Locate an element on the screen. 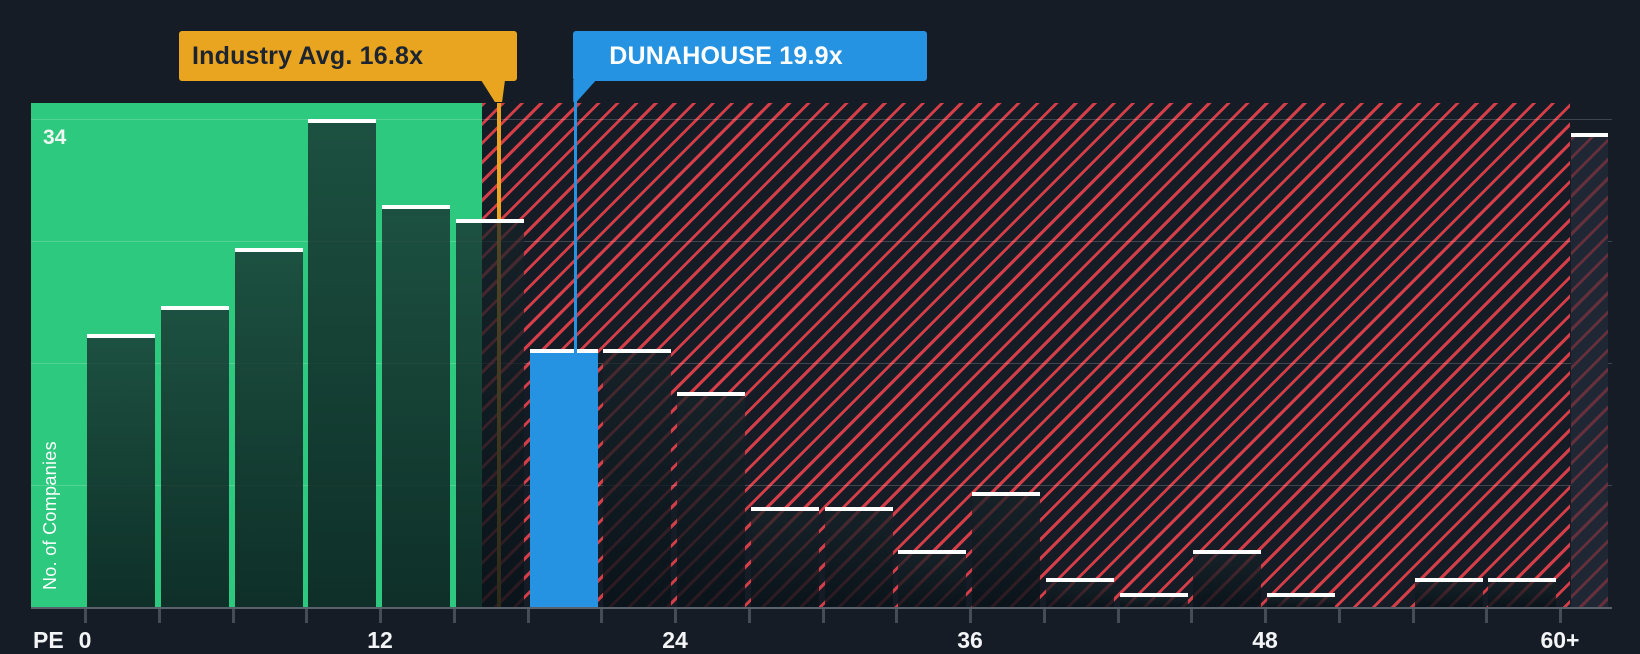 The height and width of the screenshot is (654, 1640). industry-avg-callout: Industry Avg. 16.8x is located at coordinates (347, 56).